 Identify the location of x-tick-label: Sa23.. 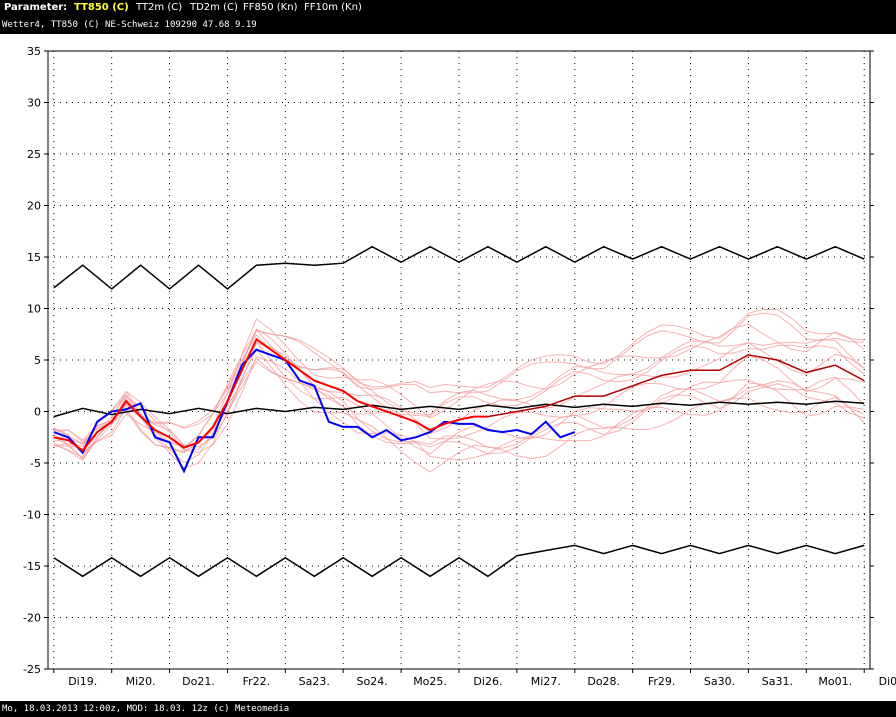
(314, 681).